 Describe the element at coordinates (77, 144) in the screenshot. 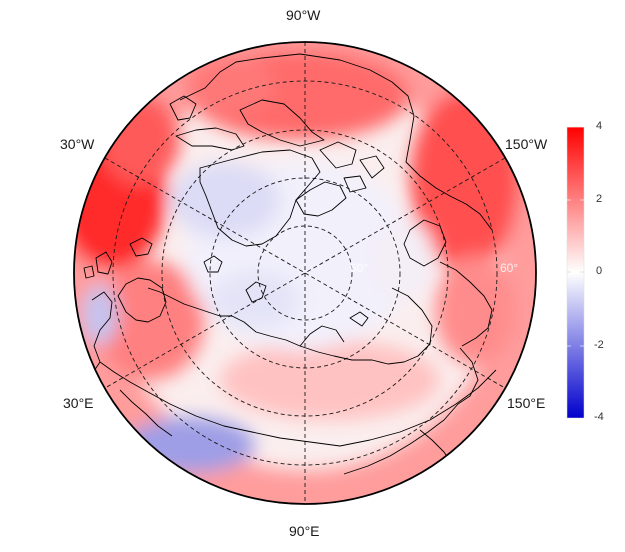

I see `lon-label-upper-left: 30°W` at that location.